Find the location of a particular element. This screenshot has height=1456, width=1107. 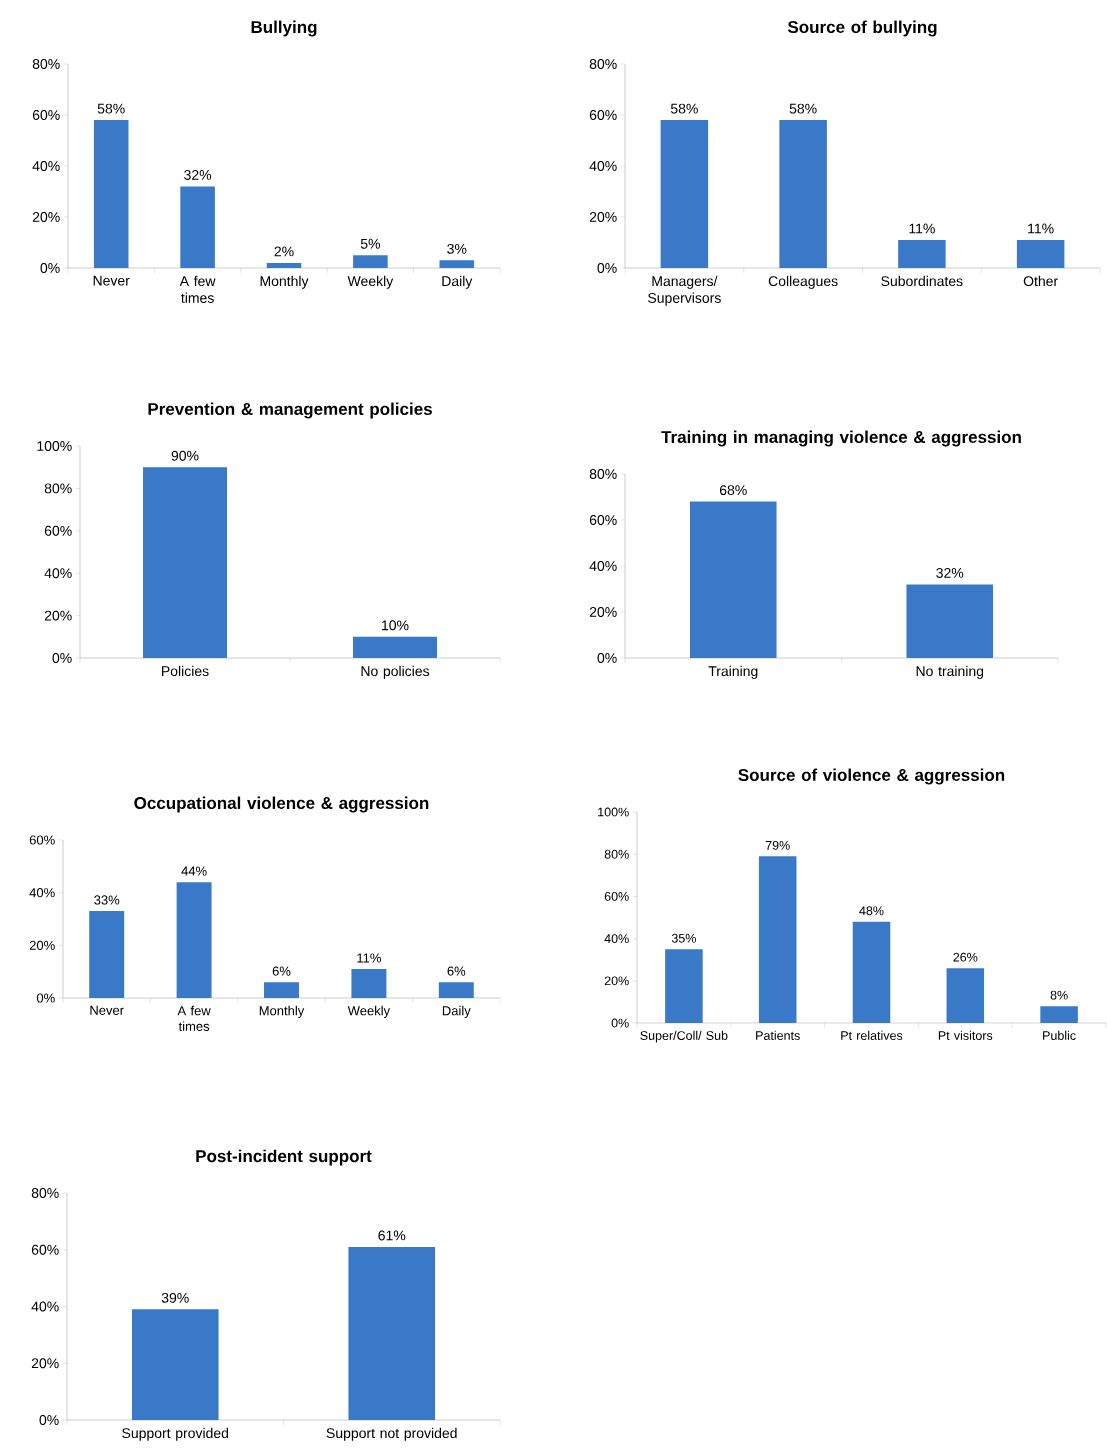

data-label: 61% is located at coordinates (392, 1235).